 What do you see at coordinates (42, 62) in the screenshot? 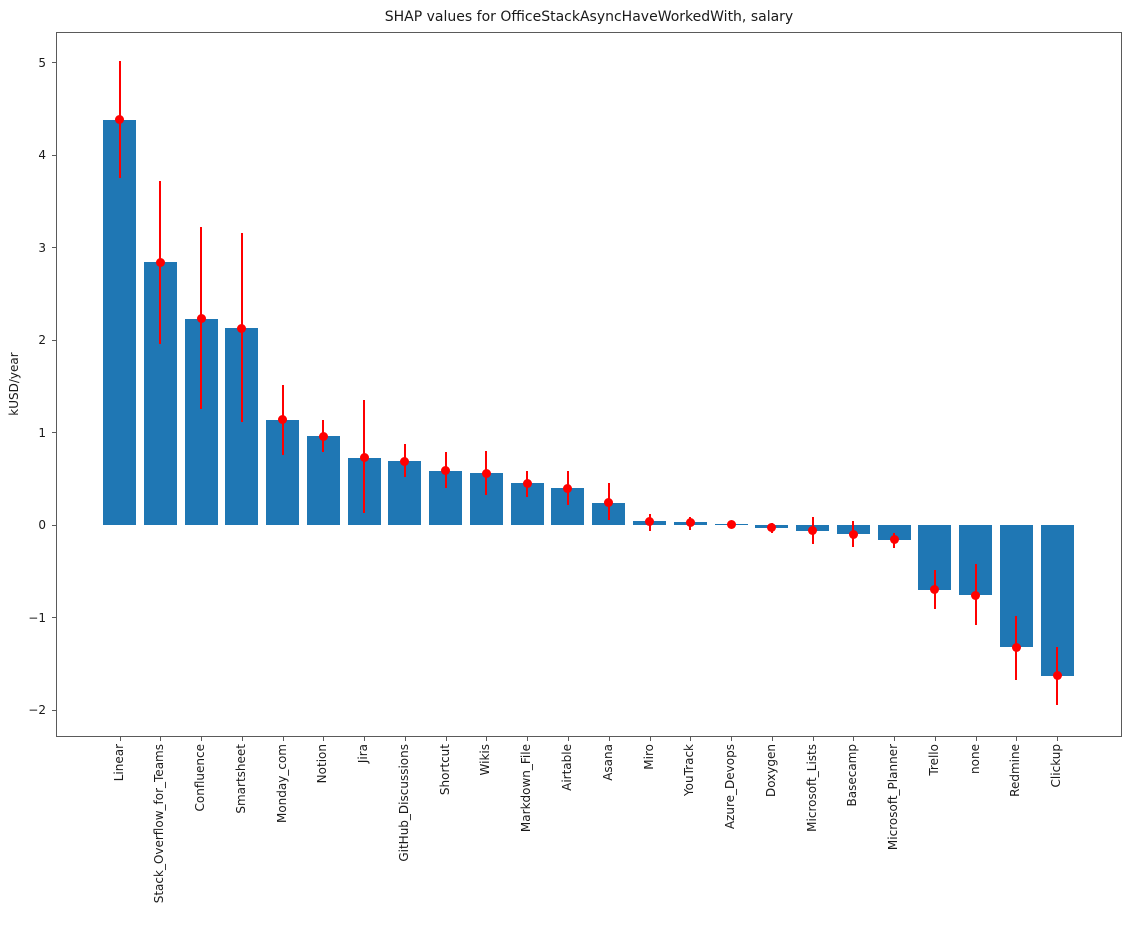
I see `y-tick-label: 5` at bounding box center [42, 62].